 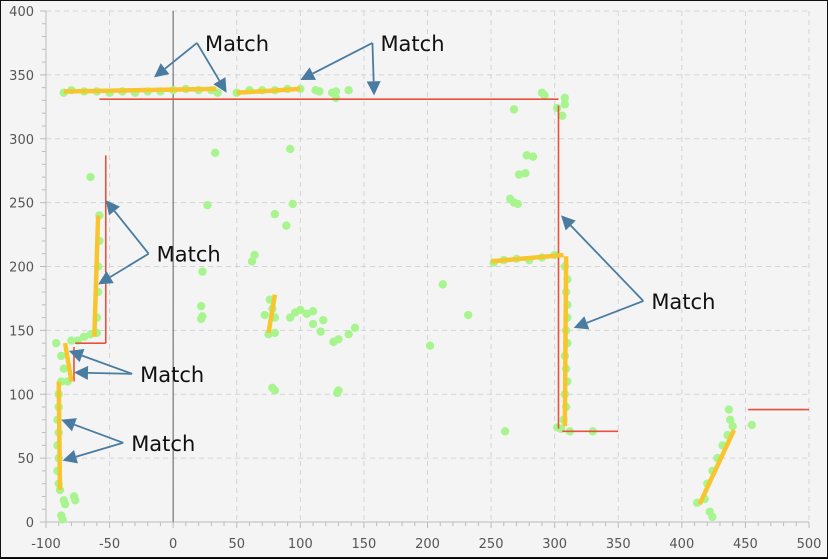 I want to click on y-tick-label: 400, so click(x=21, y=12).